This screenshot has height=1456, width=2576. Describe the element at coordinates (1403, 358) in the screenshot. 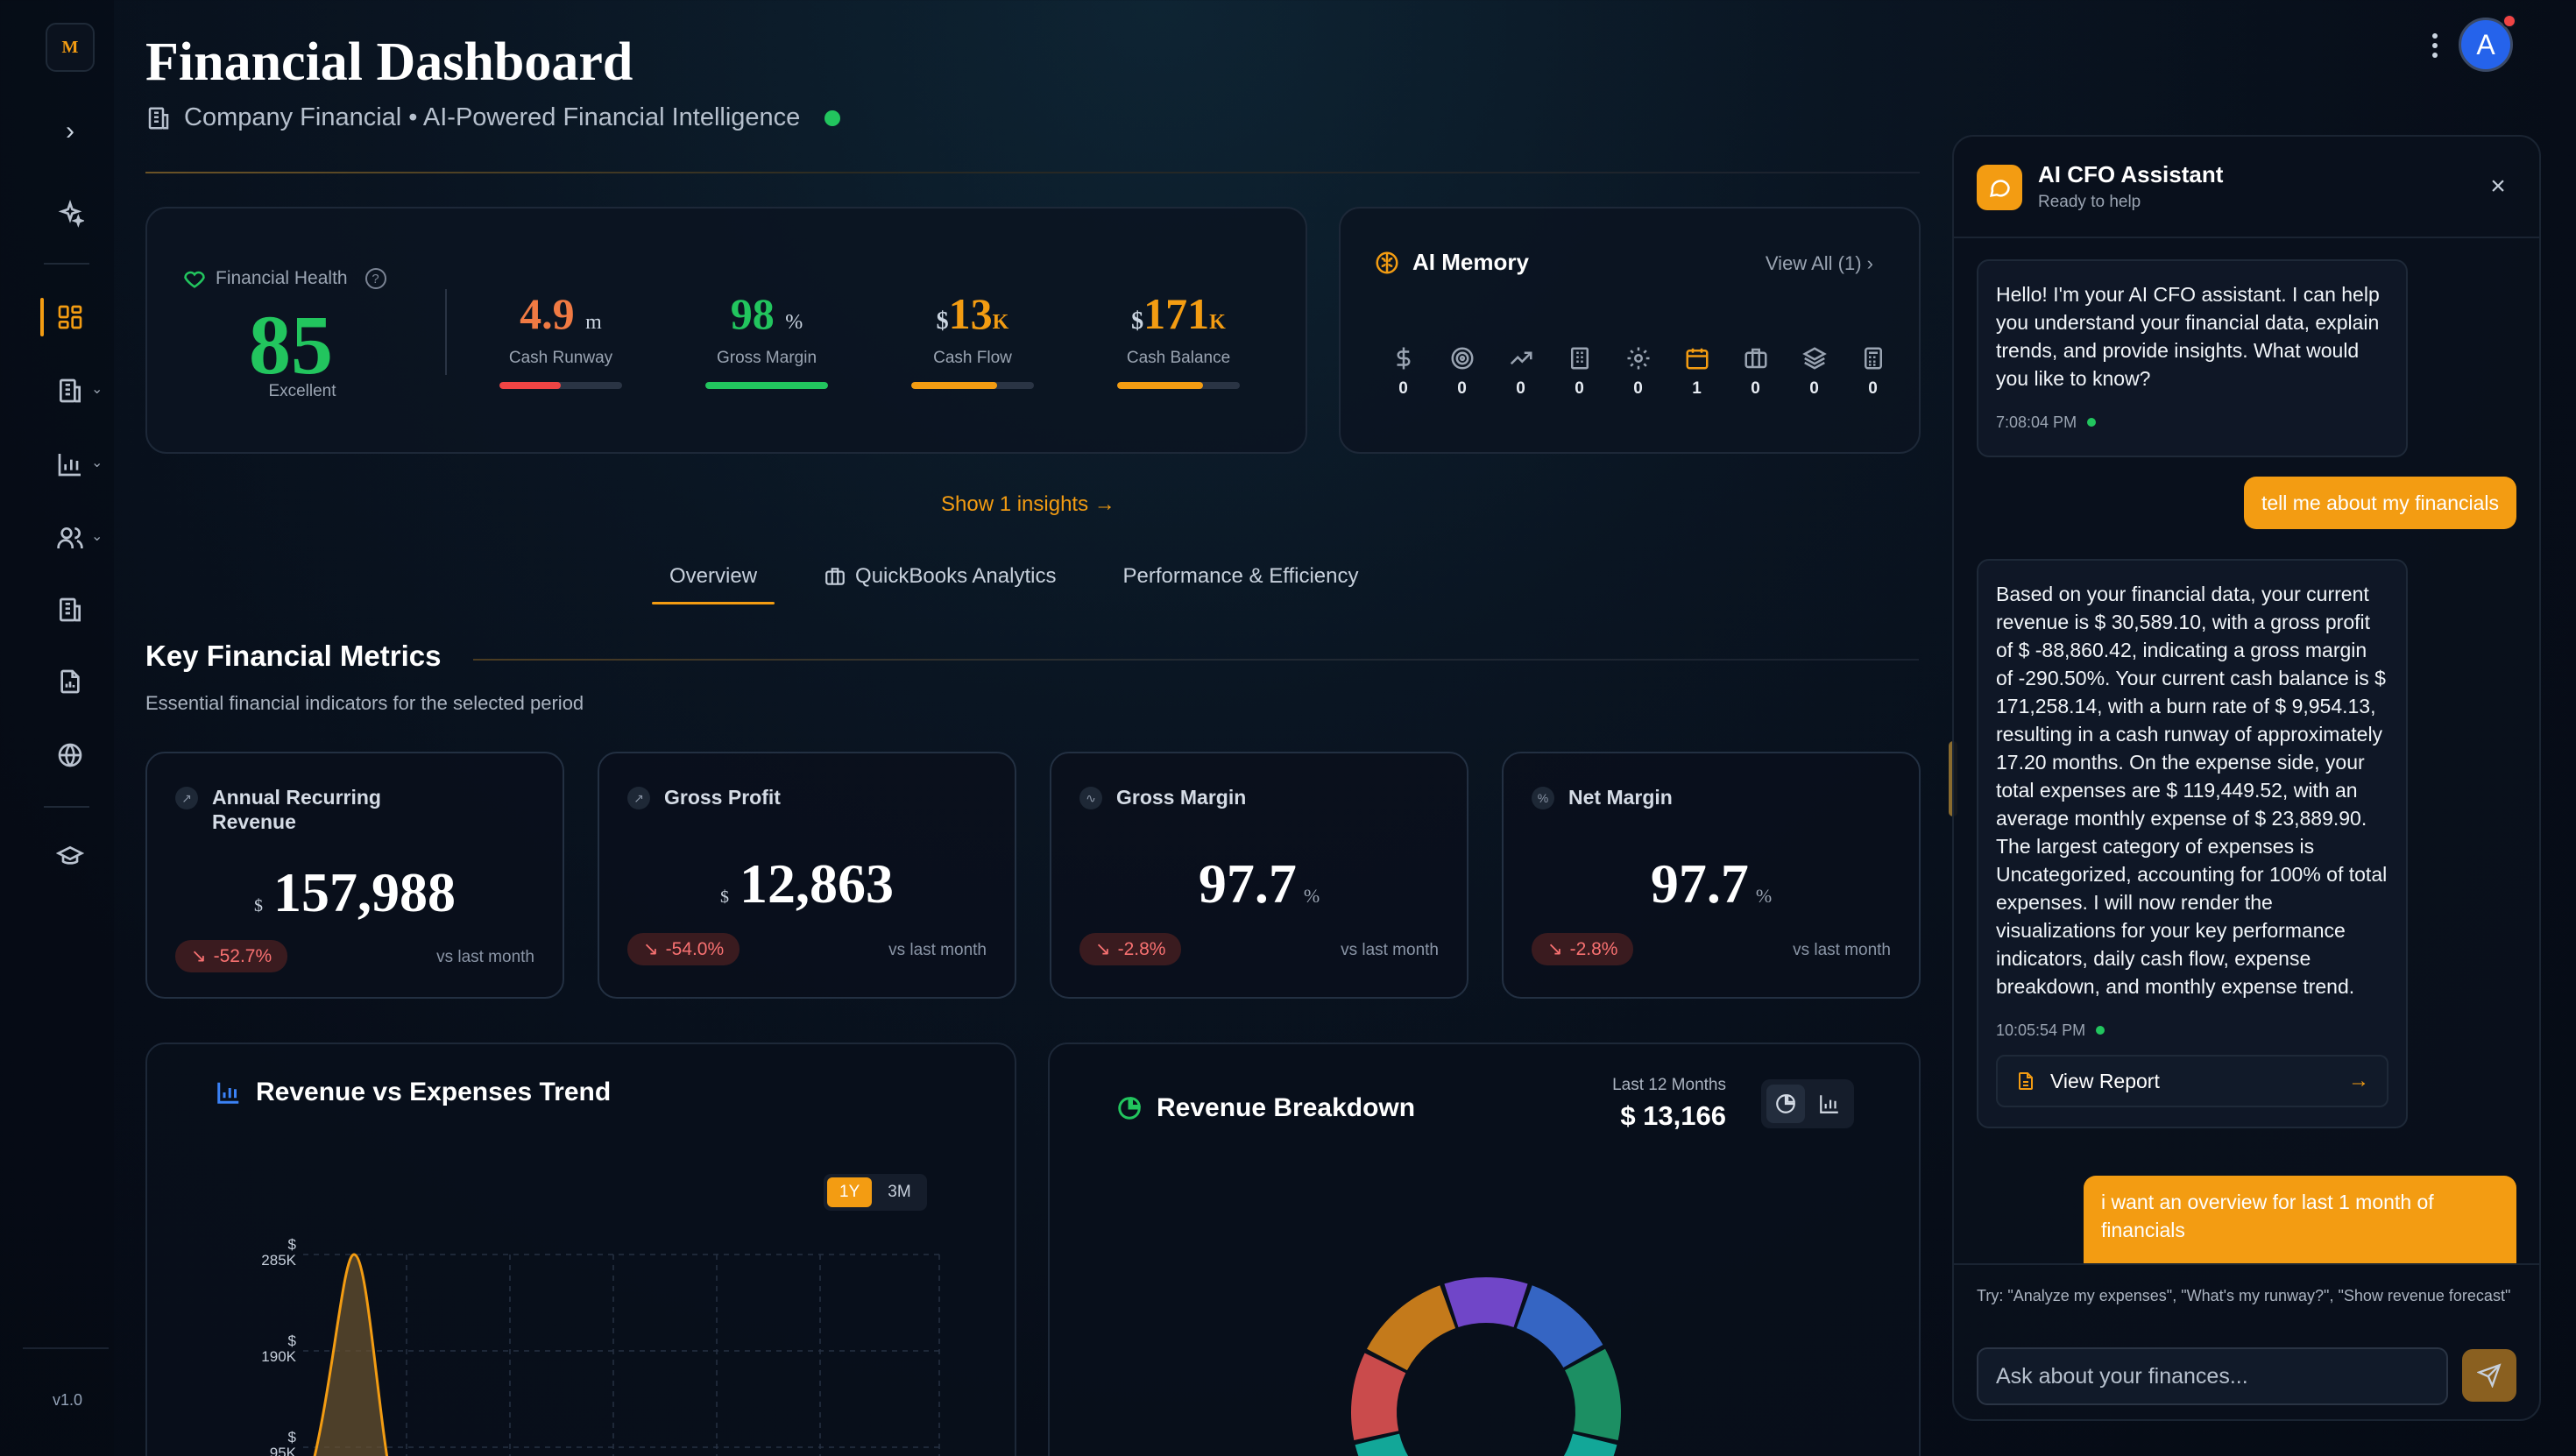

I see `dollar-icon` at that location.